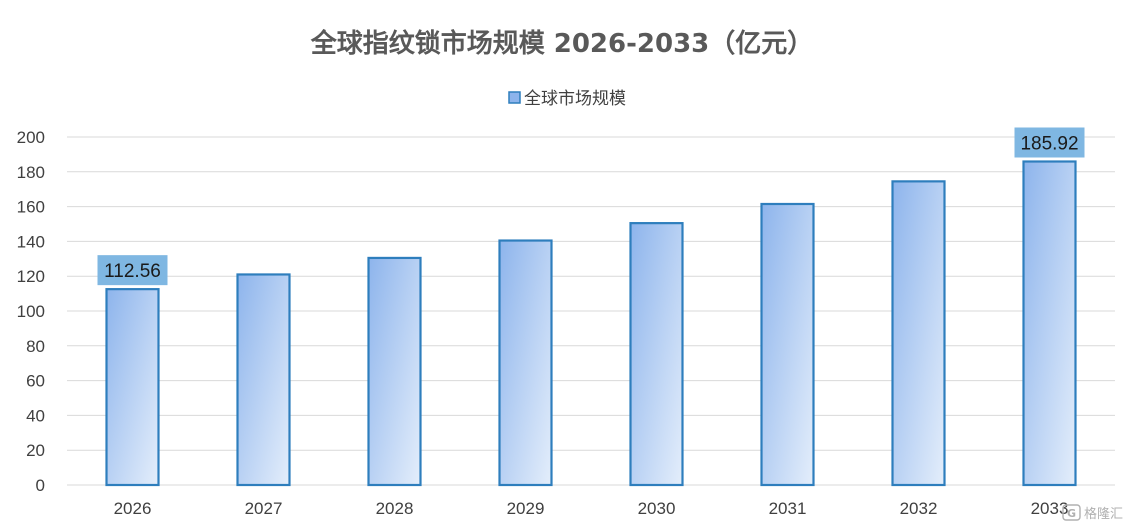  I want to click on bar-2032, so click(918, 333).